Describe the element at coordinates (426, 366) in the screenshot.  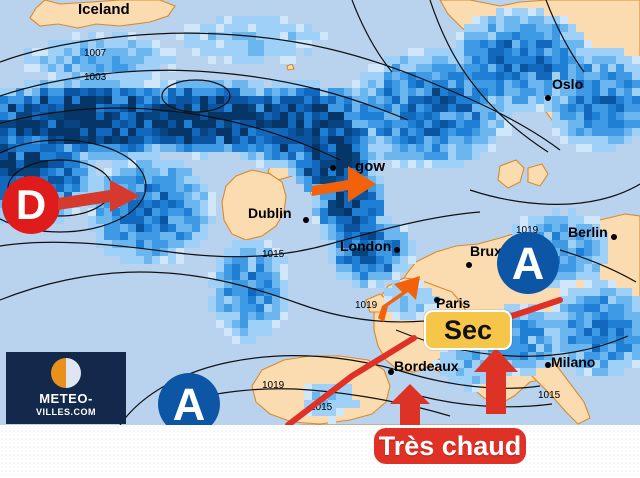
I see `city-name: Bordeaux` at that location.